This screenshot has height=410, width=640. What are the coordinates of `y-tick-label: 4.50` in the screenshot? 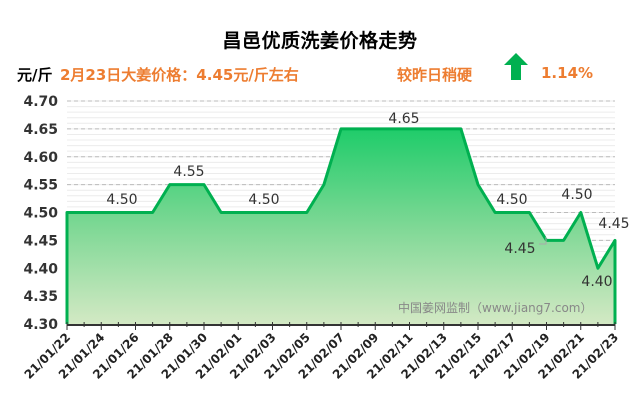 It's located at (40, 214).